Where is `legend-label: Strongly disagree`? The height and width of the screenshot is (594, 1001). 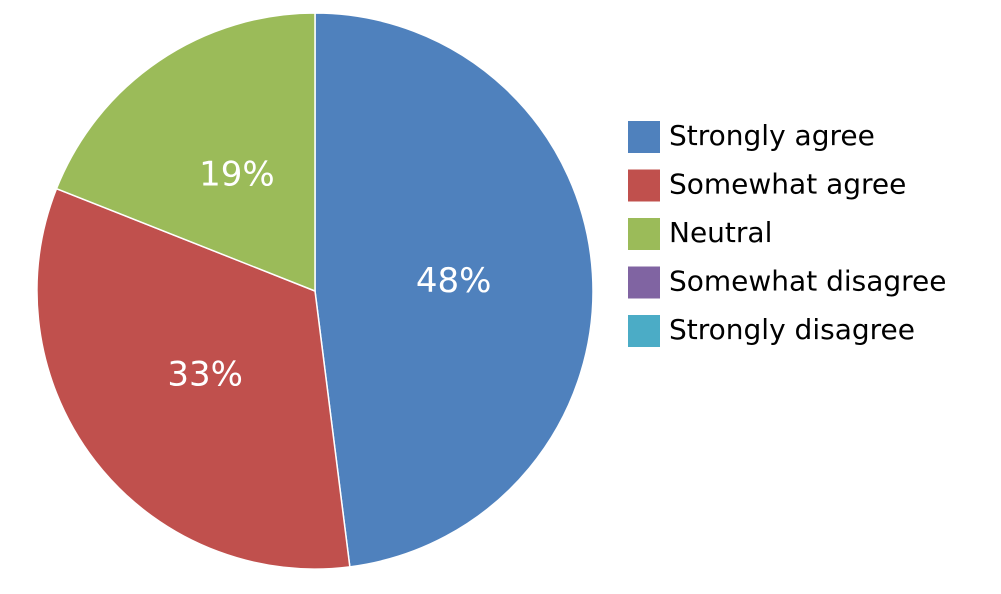
legend-label: Strongly disagree is located at coordinates (792, 329).